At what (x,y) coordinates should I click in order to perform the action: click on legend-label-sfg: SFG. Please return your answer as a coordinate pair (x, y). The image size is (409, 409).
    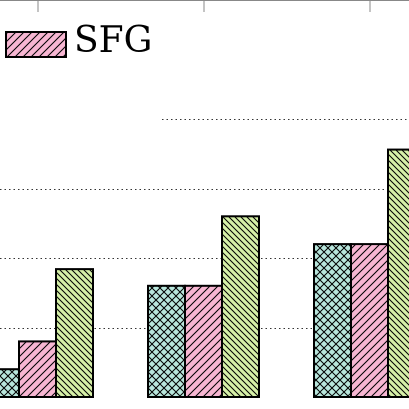
    Looking at the image, I should click on (113, 40).